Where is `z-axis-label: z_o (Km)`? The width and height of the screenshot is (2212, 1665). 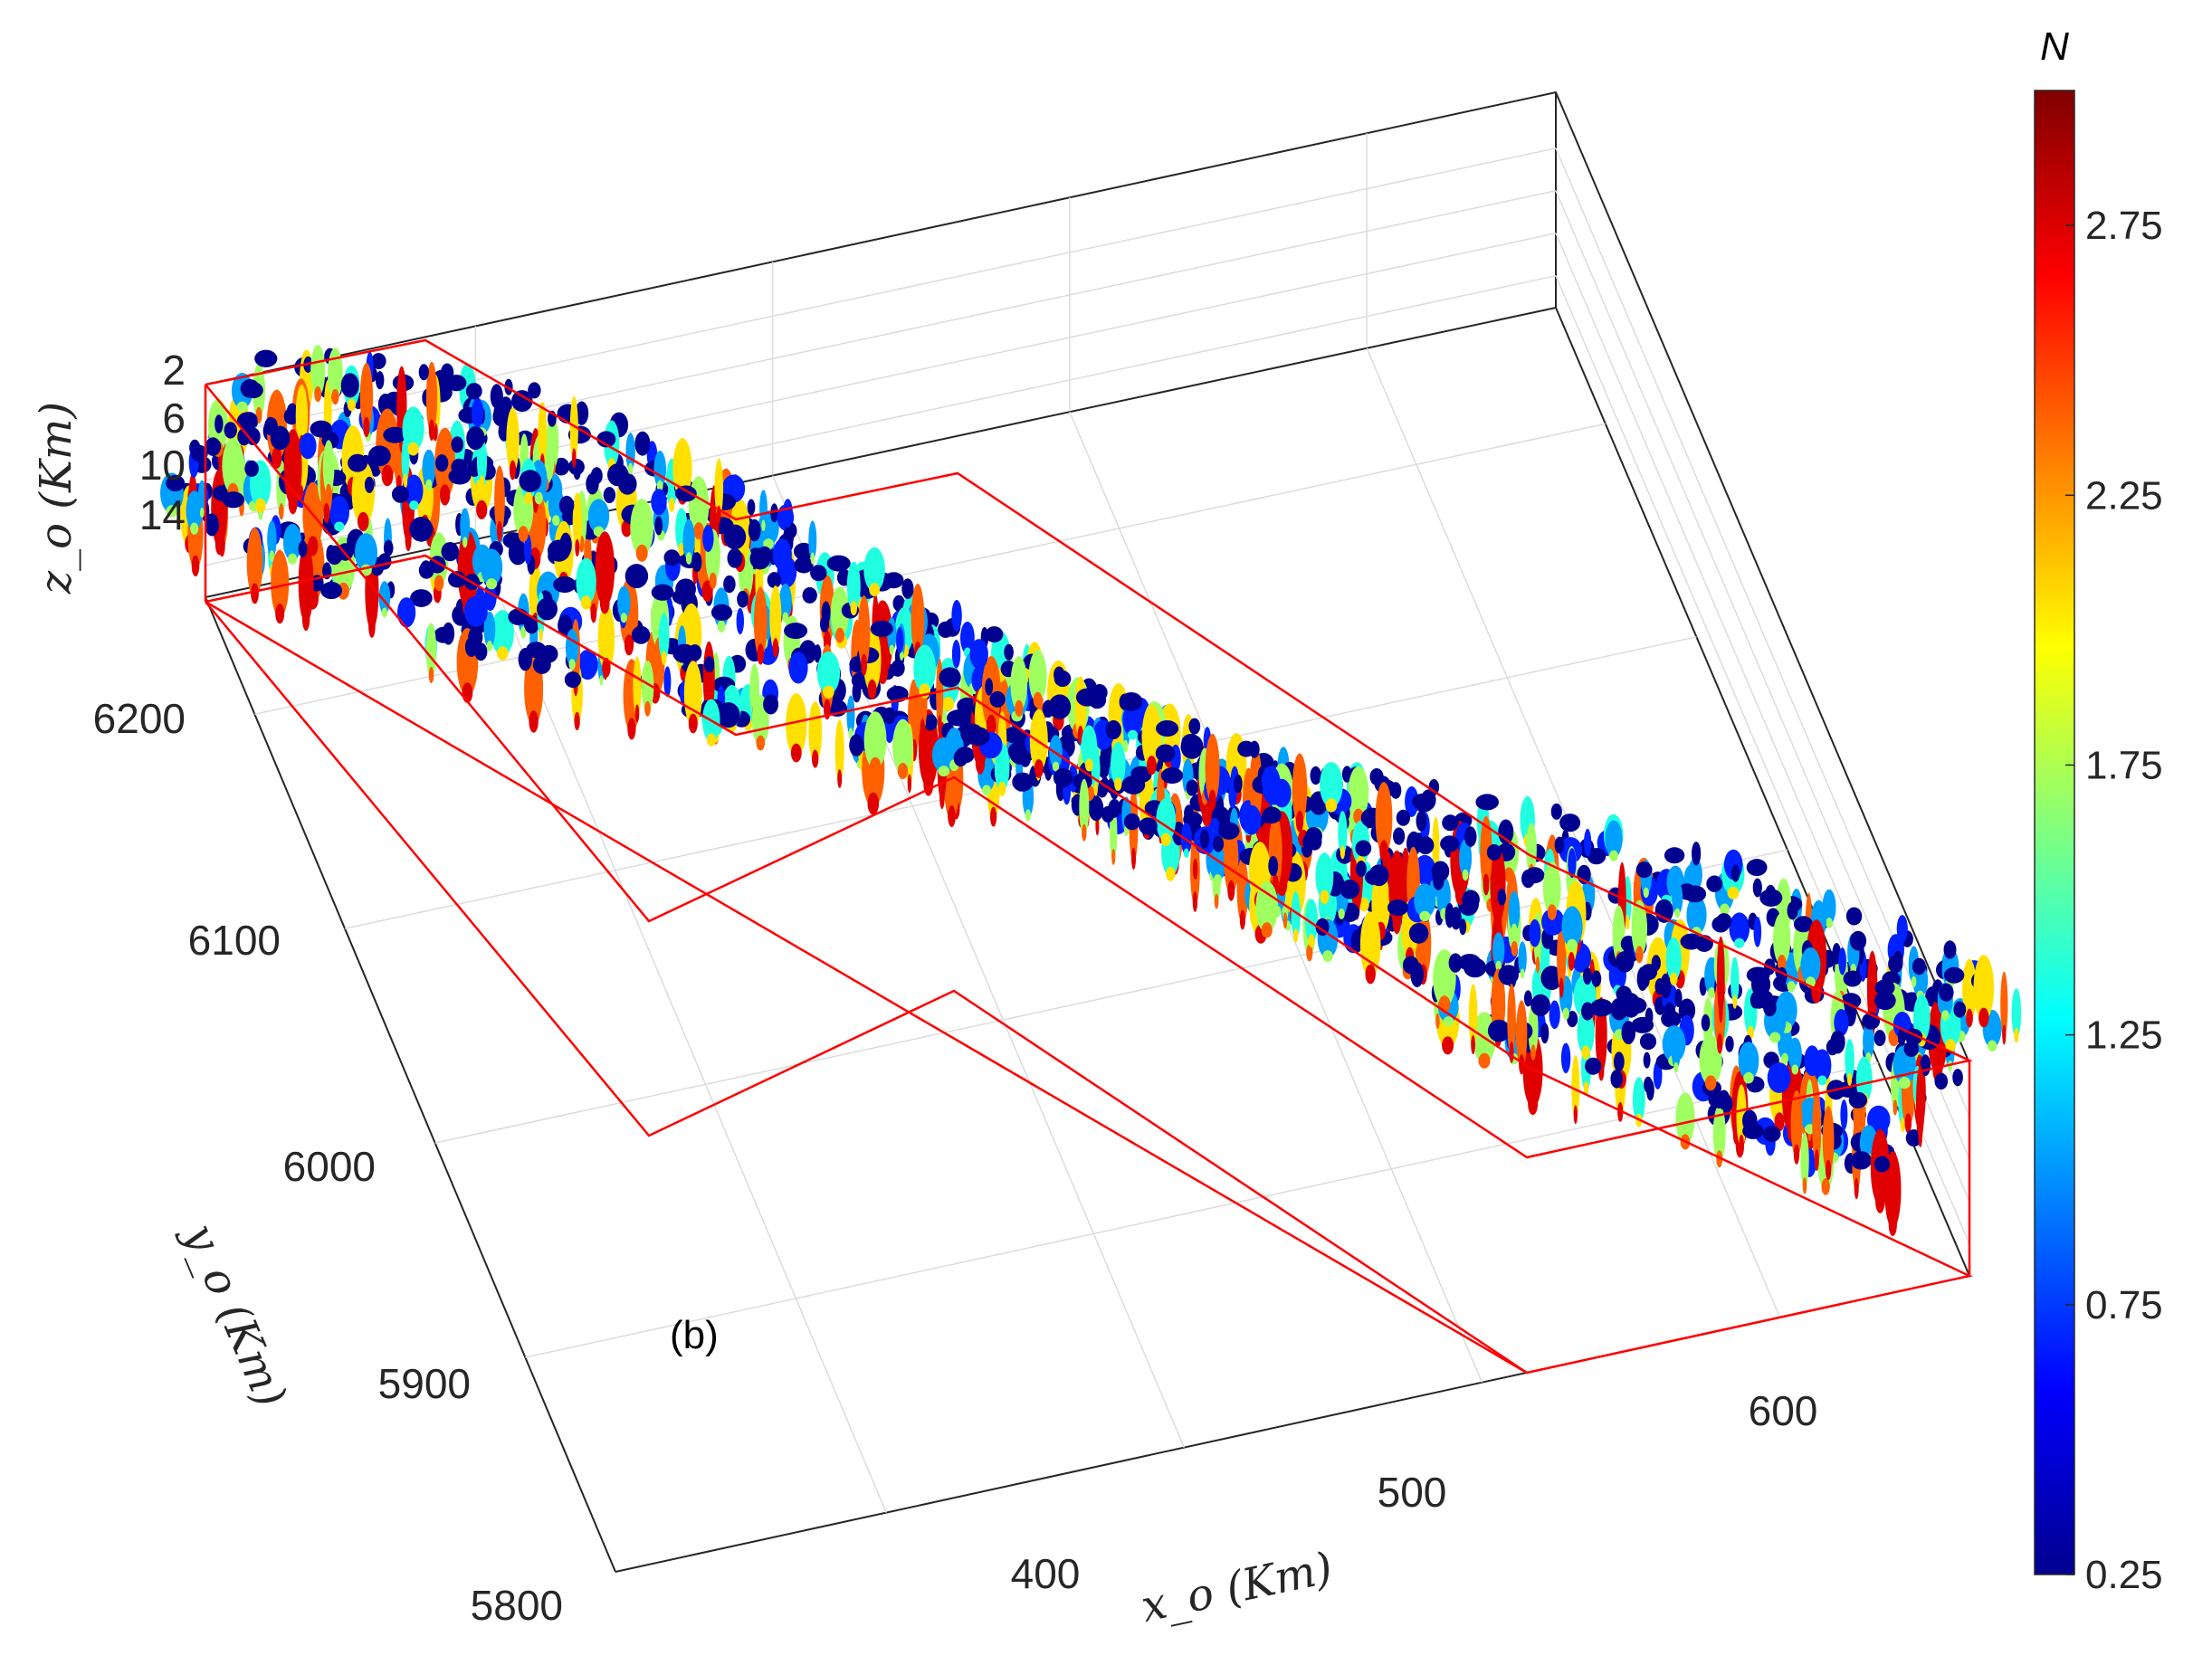
z-axis-label: z_o (Km) is located at coordinates (56, 498).